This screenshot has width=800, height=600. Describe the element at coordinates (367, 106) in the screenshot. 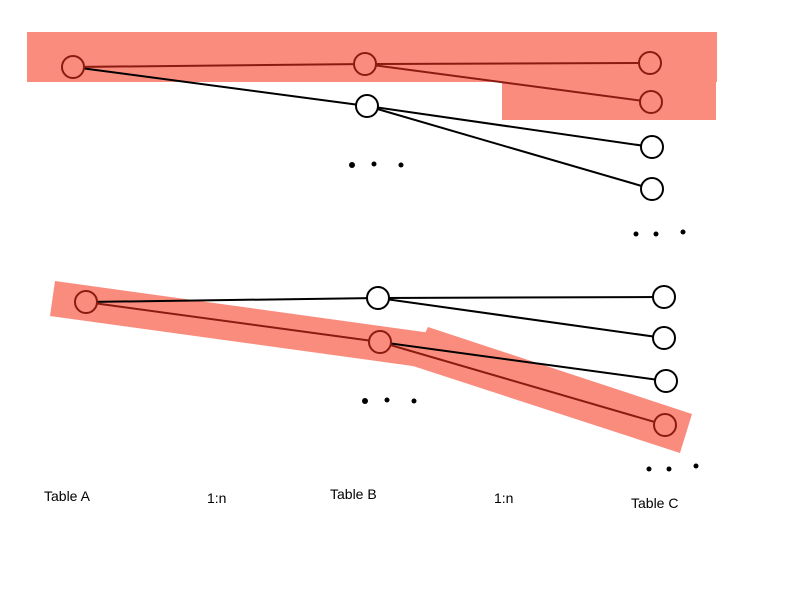

I see `node-top-b2` at that location.